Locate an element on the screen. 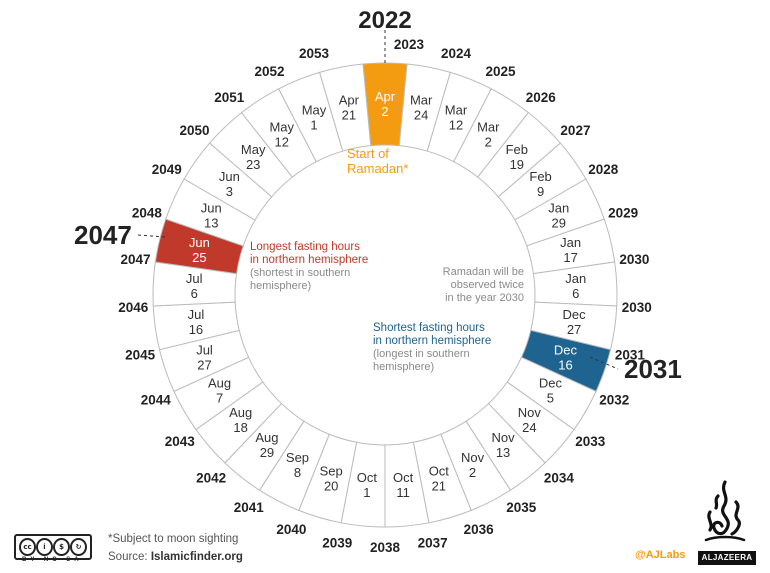 The width and height of the screenshot is (770, 573). ring-year-label: 2045 is located at coordinates (140, 354).